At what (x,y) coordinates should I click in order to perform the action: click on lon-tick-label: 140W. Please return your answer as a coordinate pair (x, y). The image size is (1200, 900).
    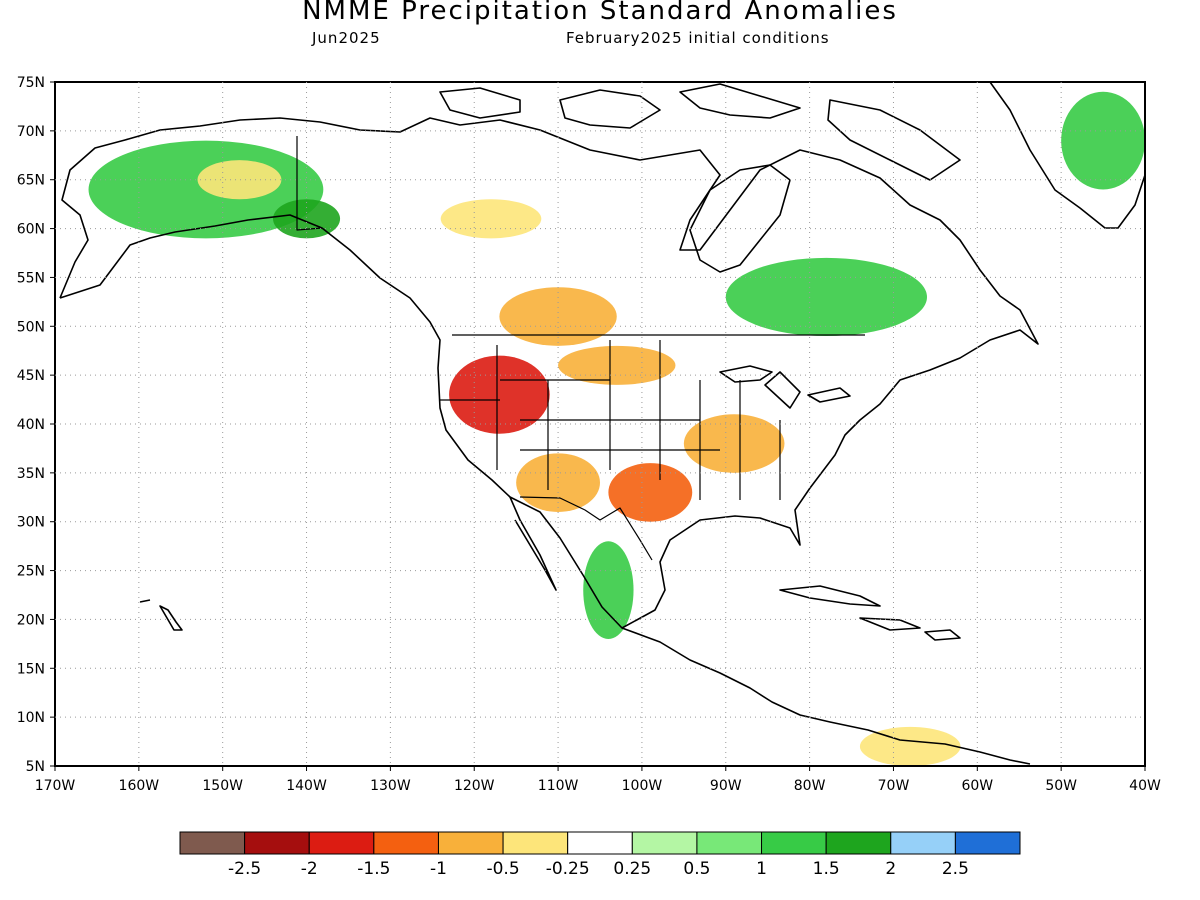
    Looking at the image, I should click on (306, 786).